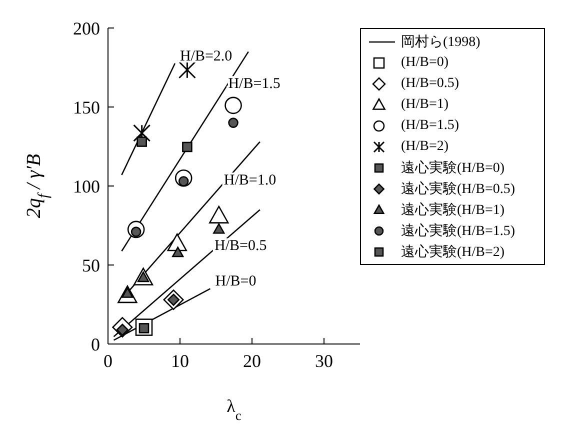 Image resolution: width=563 pixels, height=442 pixels. Describe the element at coordinates (95, 344) in the screenshot. I see `y-tick-label: 0` at that location.